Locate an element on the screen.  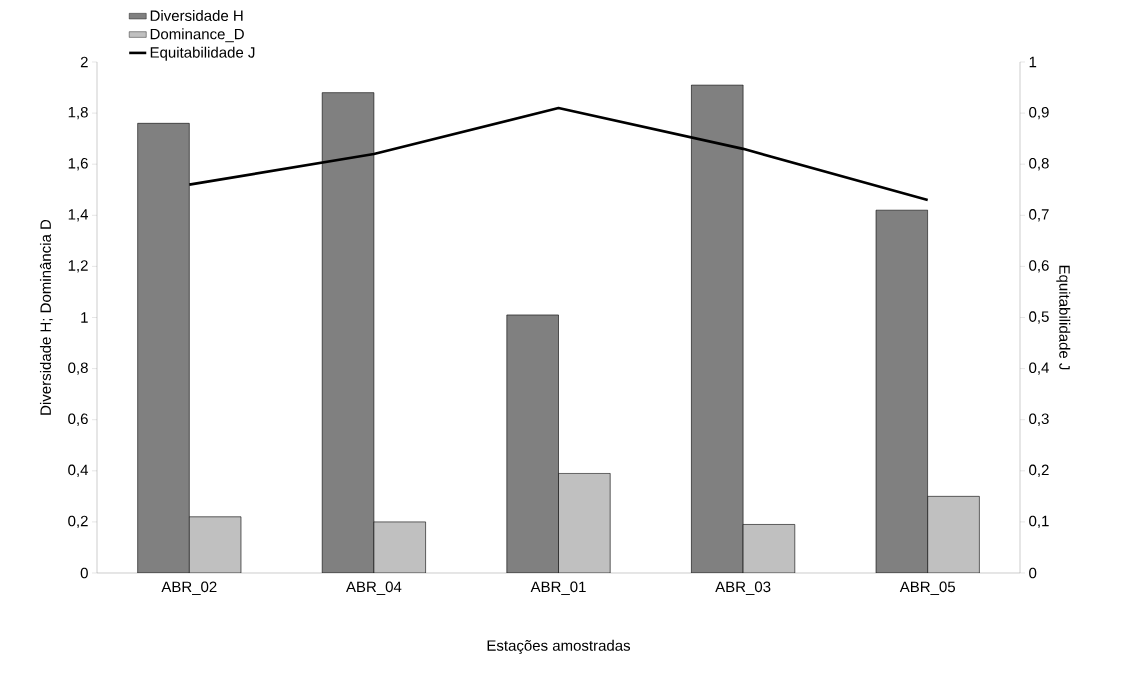
y-tick-label: 1,4 is located at coordinates (78, 215).